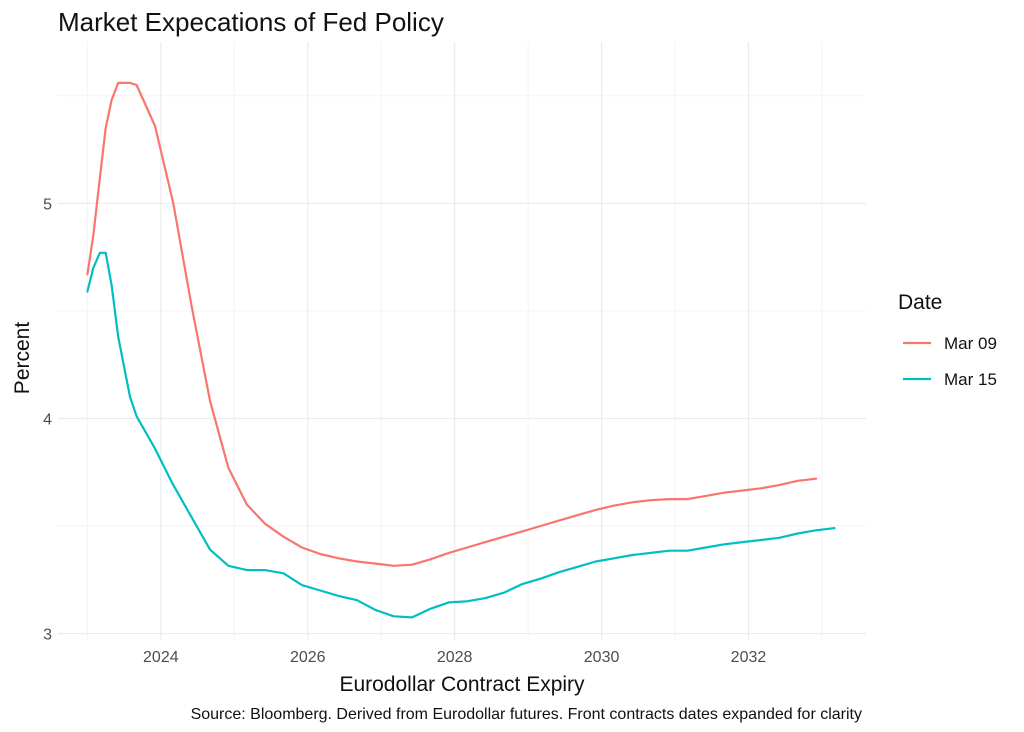 The height and width of the screenshot is (732, 1024). Describe the element at coordinates (462, 684) in the screenshot. I see `x-axis-title: Eurodollar Contract Expiry` at that location.